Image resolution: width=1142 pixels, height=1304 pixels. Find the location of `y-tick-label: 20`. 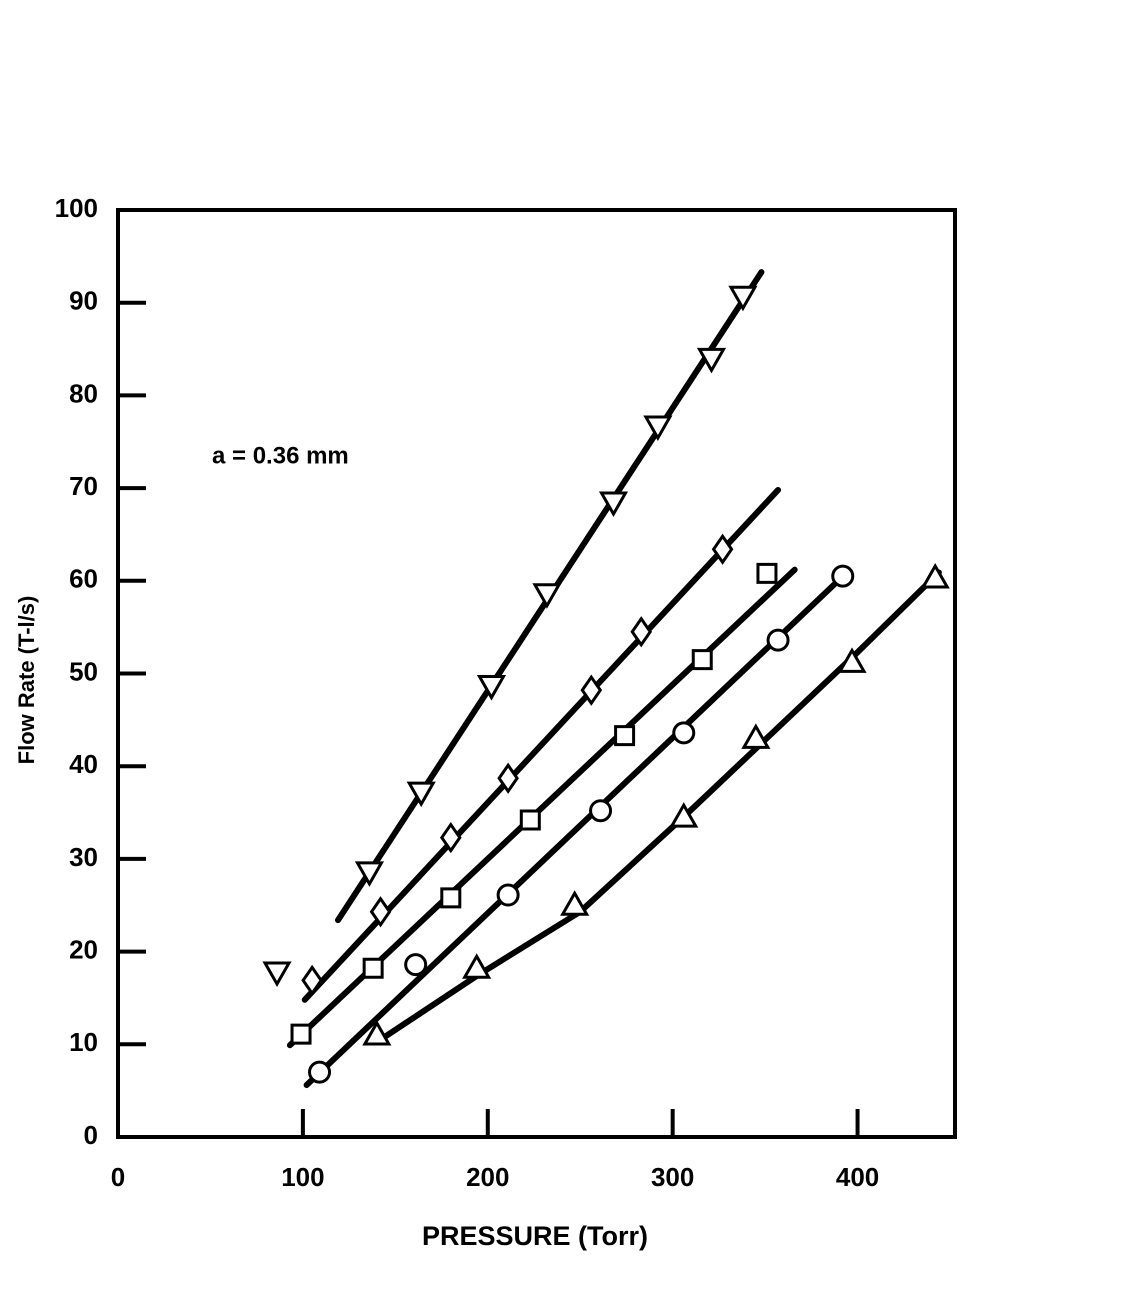

y-tick-label: 20 is located at coordinates (83, 949).